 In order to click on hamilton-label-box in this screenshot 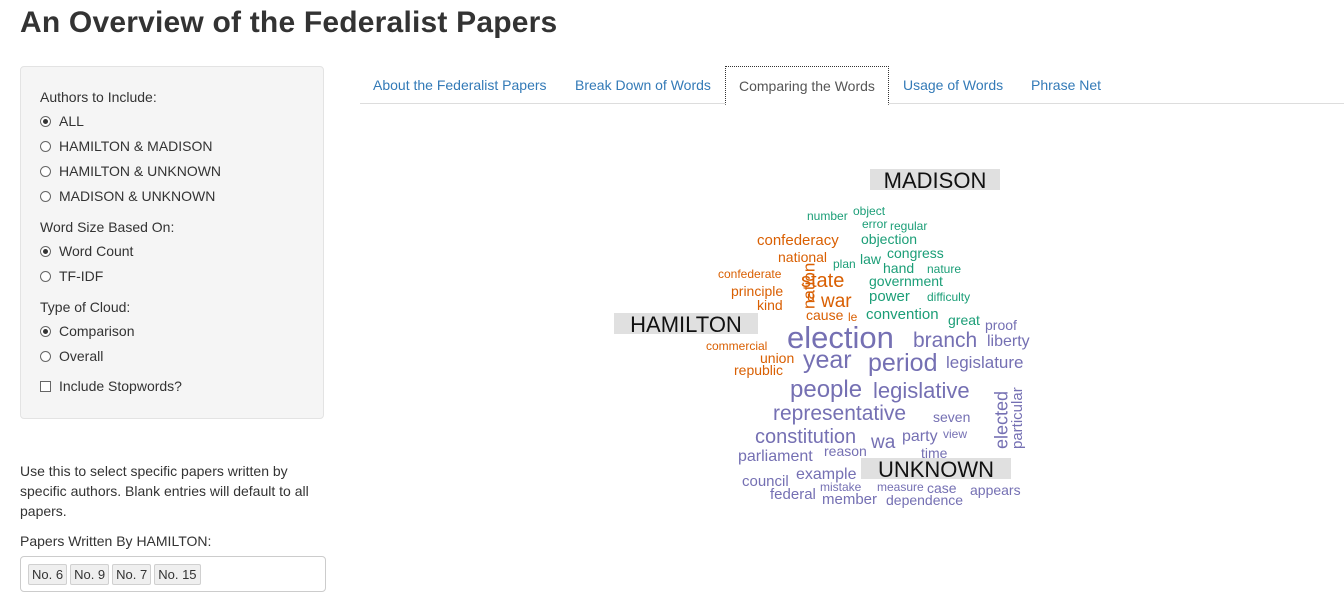, I will do `click(686, 323)`.